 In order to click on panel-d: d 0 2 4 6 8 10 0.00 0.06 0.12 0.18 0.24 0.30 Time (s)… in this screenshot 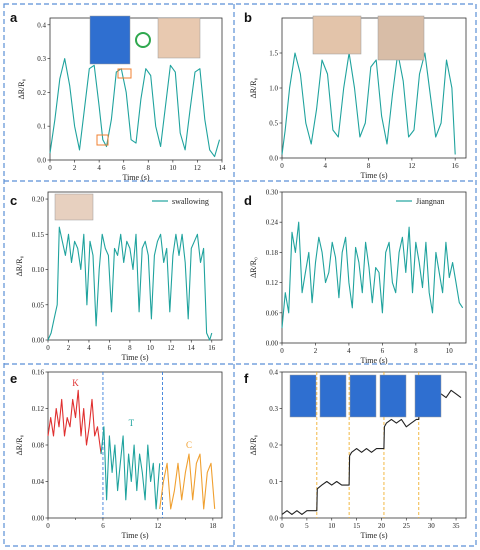, I will do `click(355, 277)`.